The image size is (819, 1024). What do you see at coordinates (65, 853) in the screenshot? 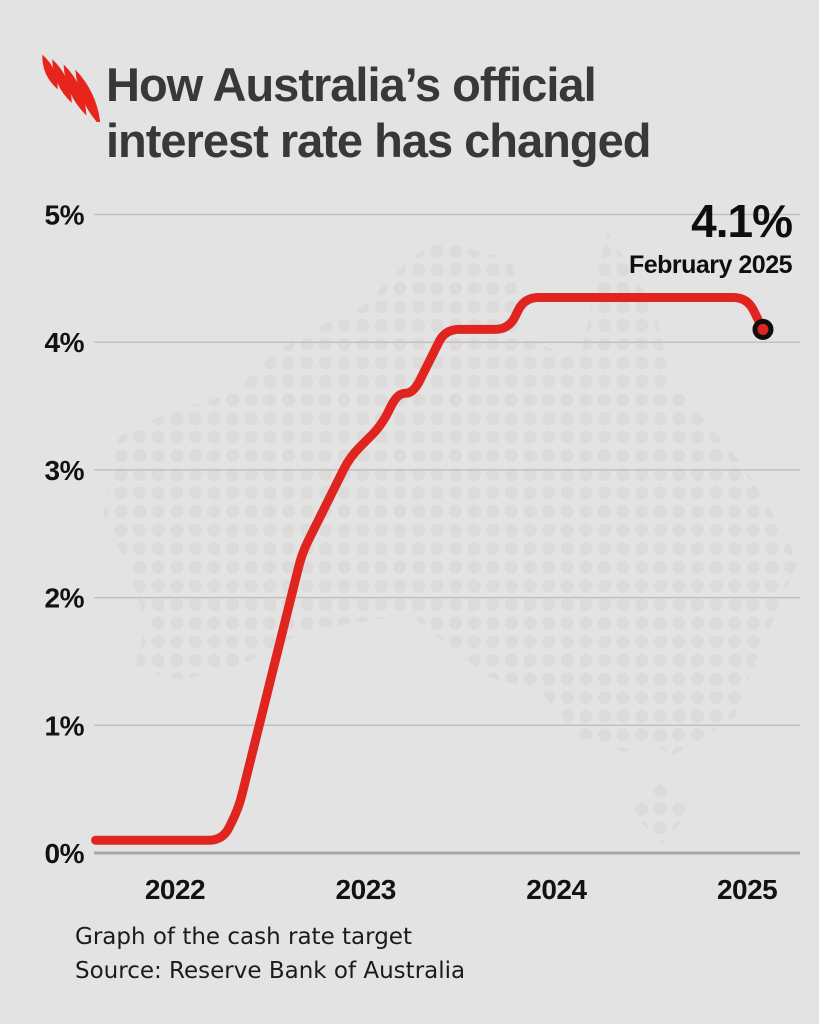
I see `y-tick-label: 0%` at bounding box center [65, 853].